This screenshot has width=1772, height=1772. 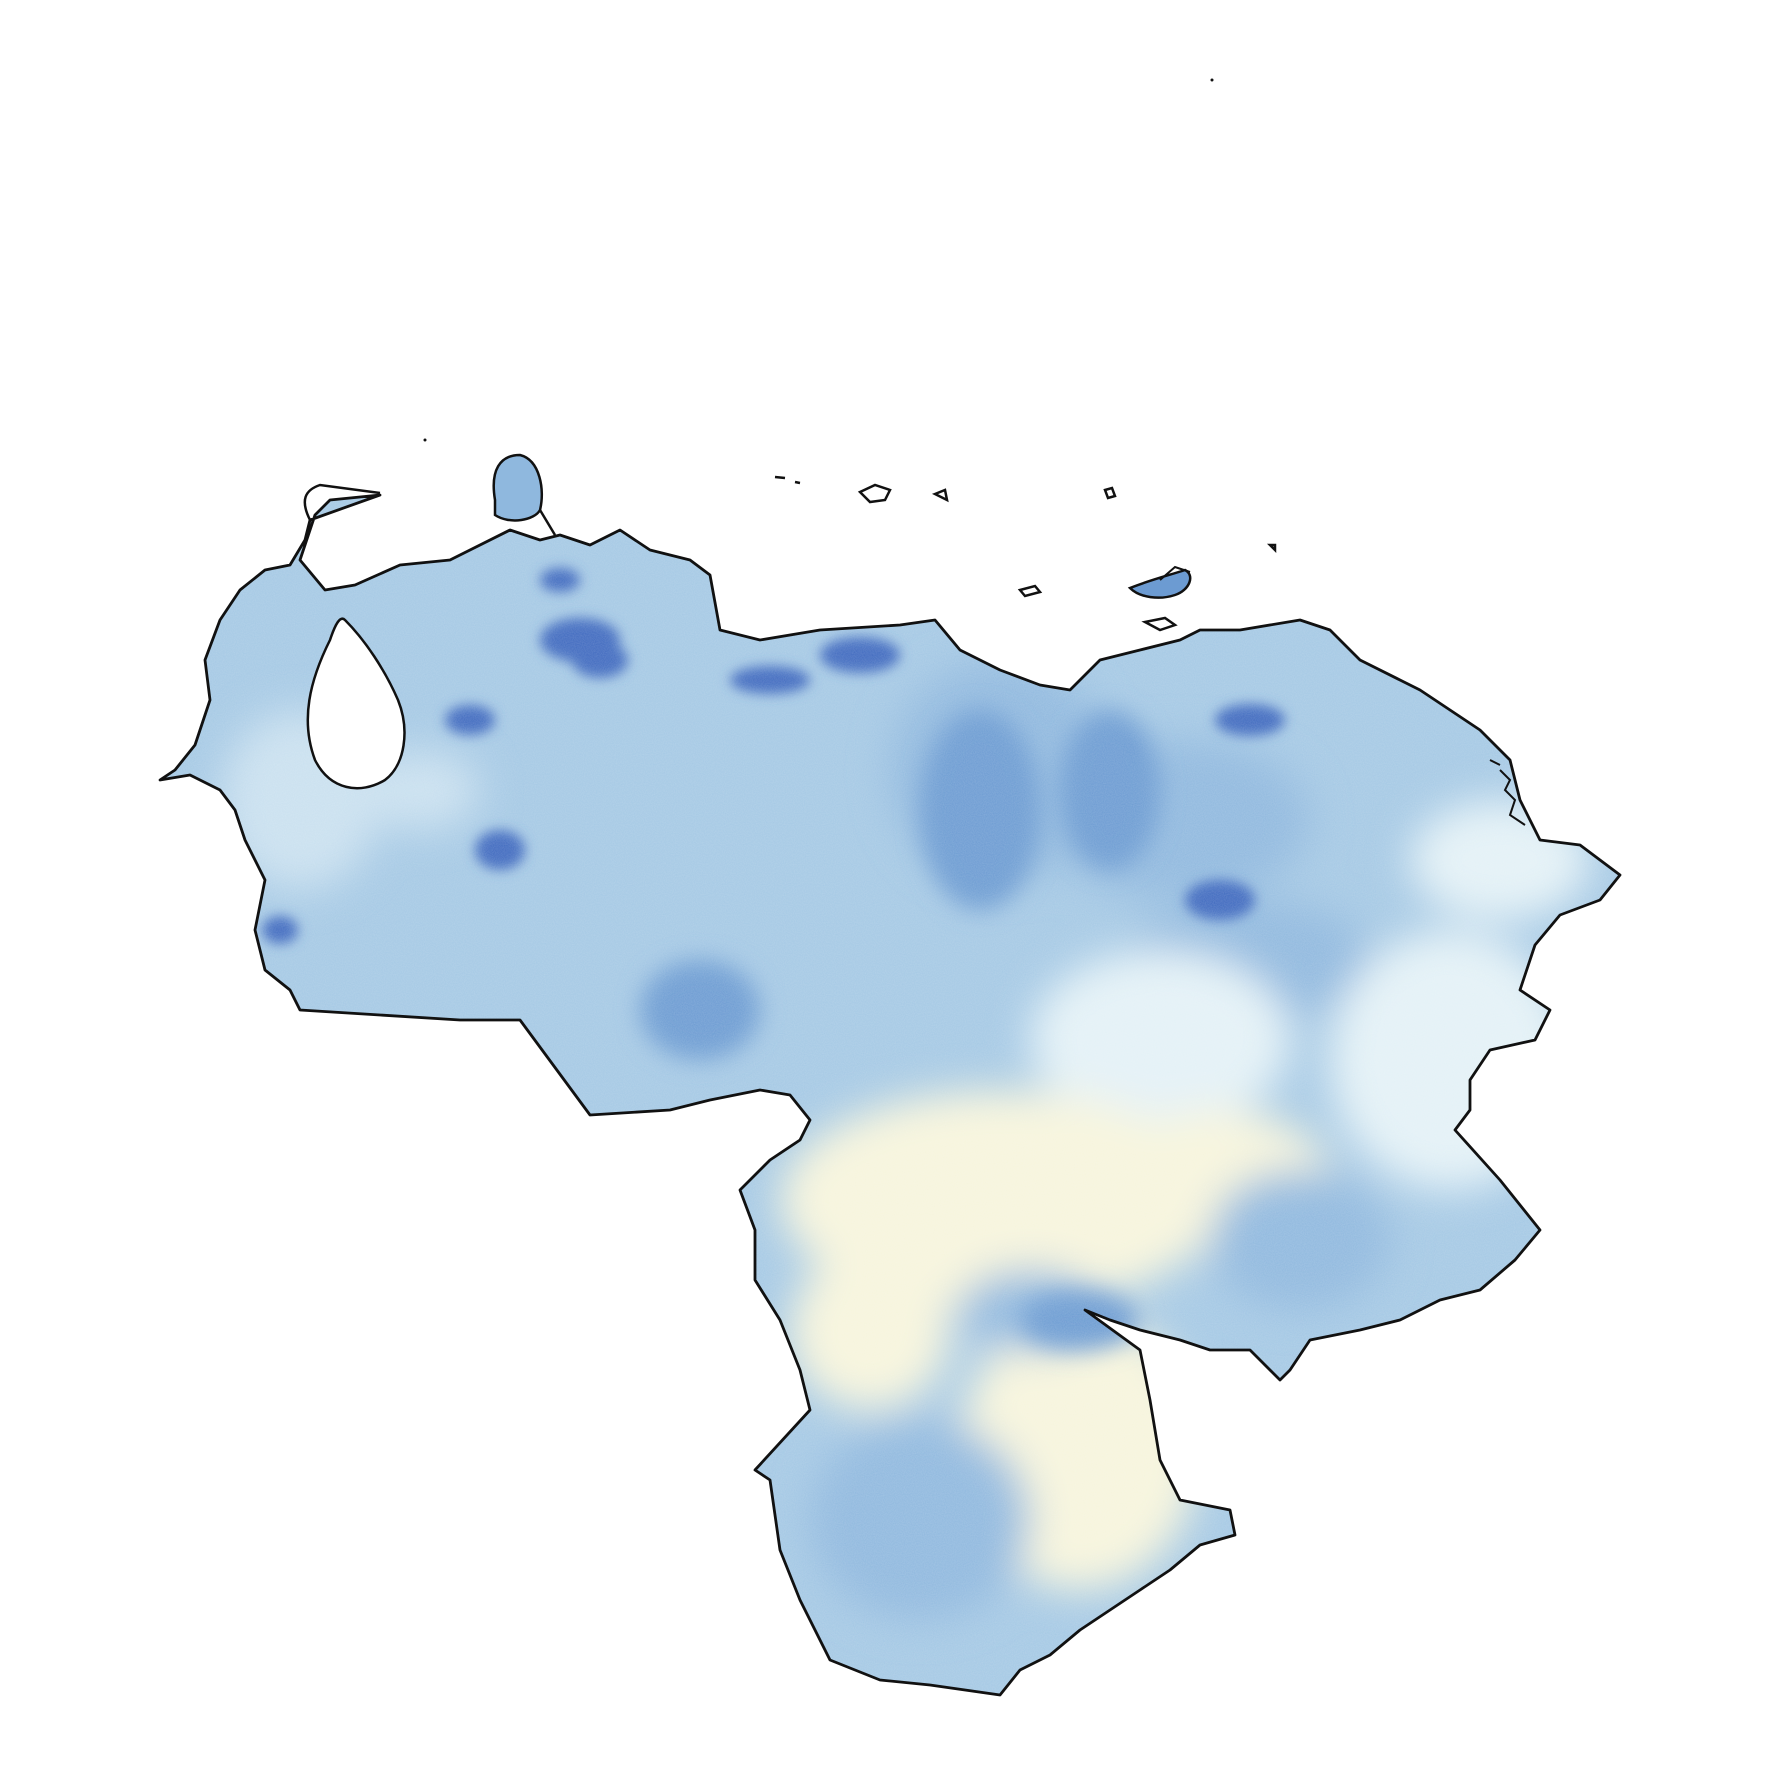 What do you see at coordinates (518, 487) in the screenshot?
I see `paraguana-peninsula` at bounding box center [518, 487].